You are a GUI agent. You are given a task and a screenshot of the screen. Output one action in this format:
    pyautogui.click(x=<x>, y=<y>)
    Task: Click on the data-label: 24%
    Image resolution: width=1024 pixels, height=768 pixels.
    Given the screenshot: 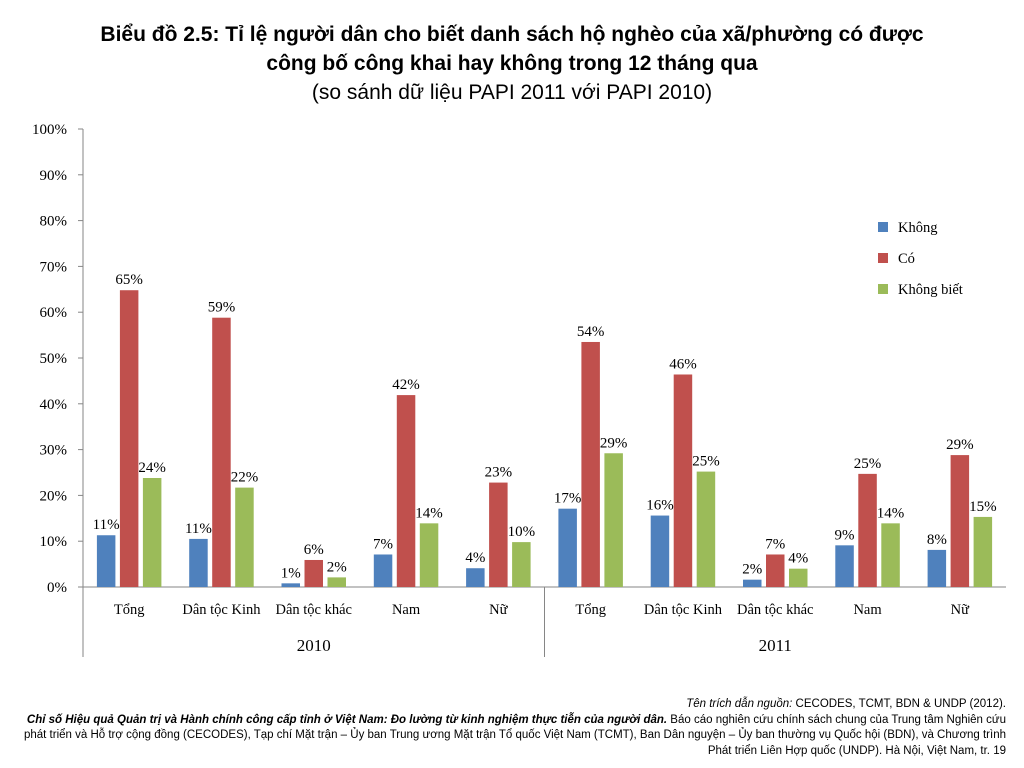 What is the action you would take?
    pyautogui.click(x=152, y=468)
    